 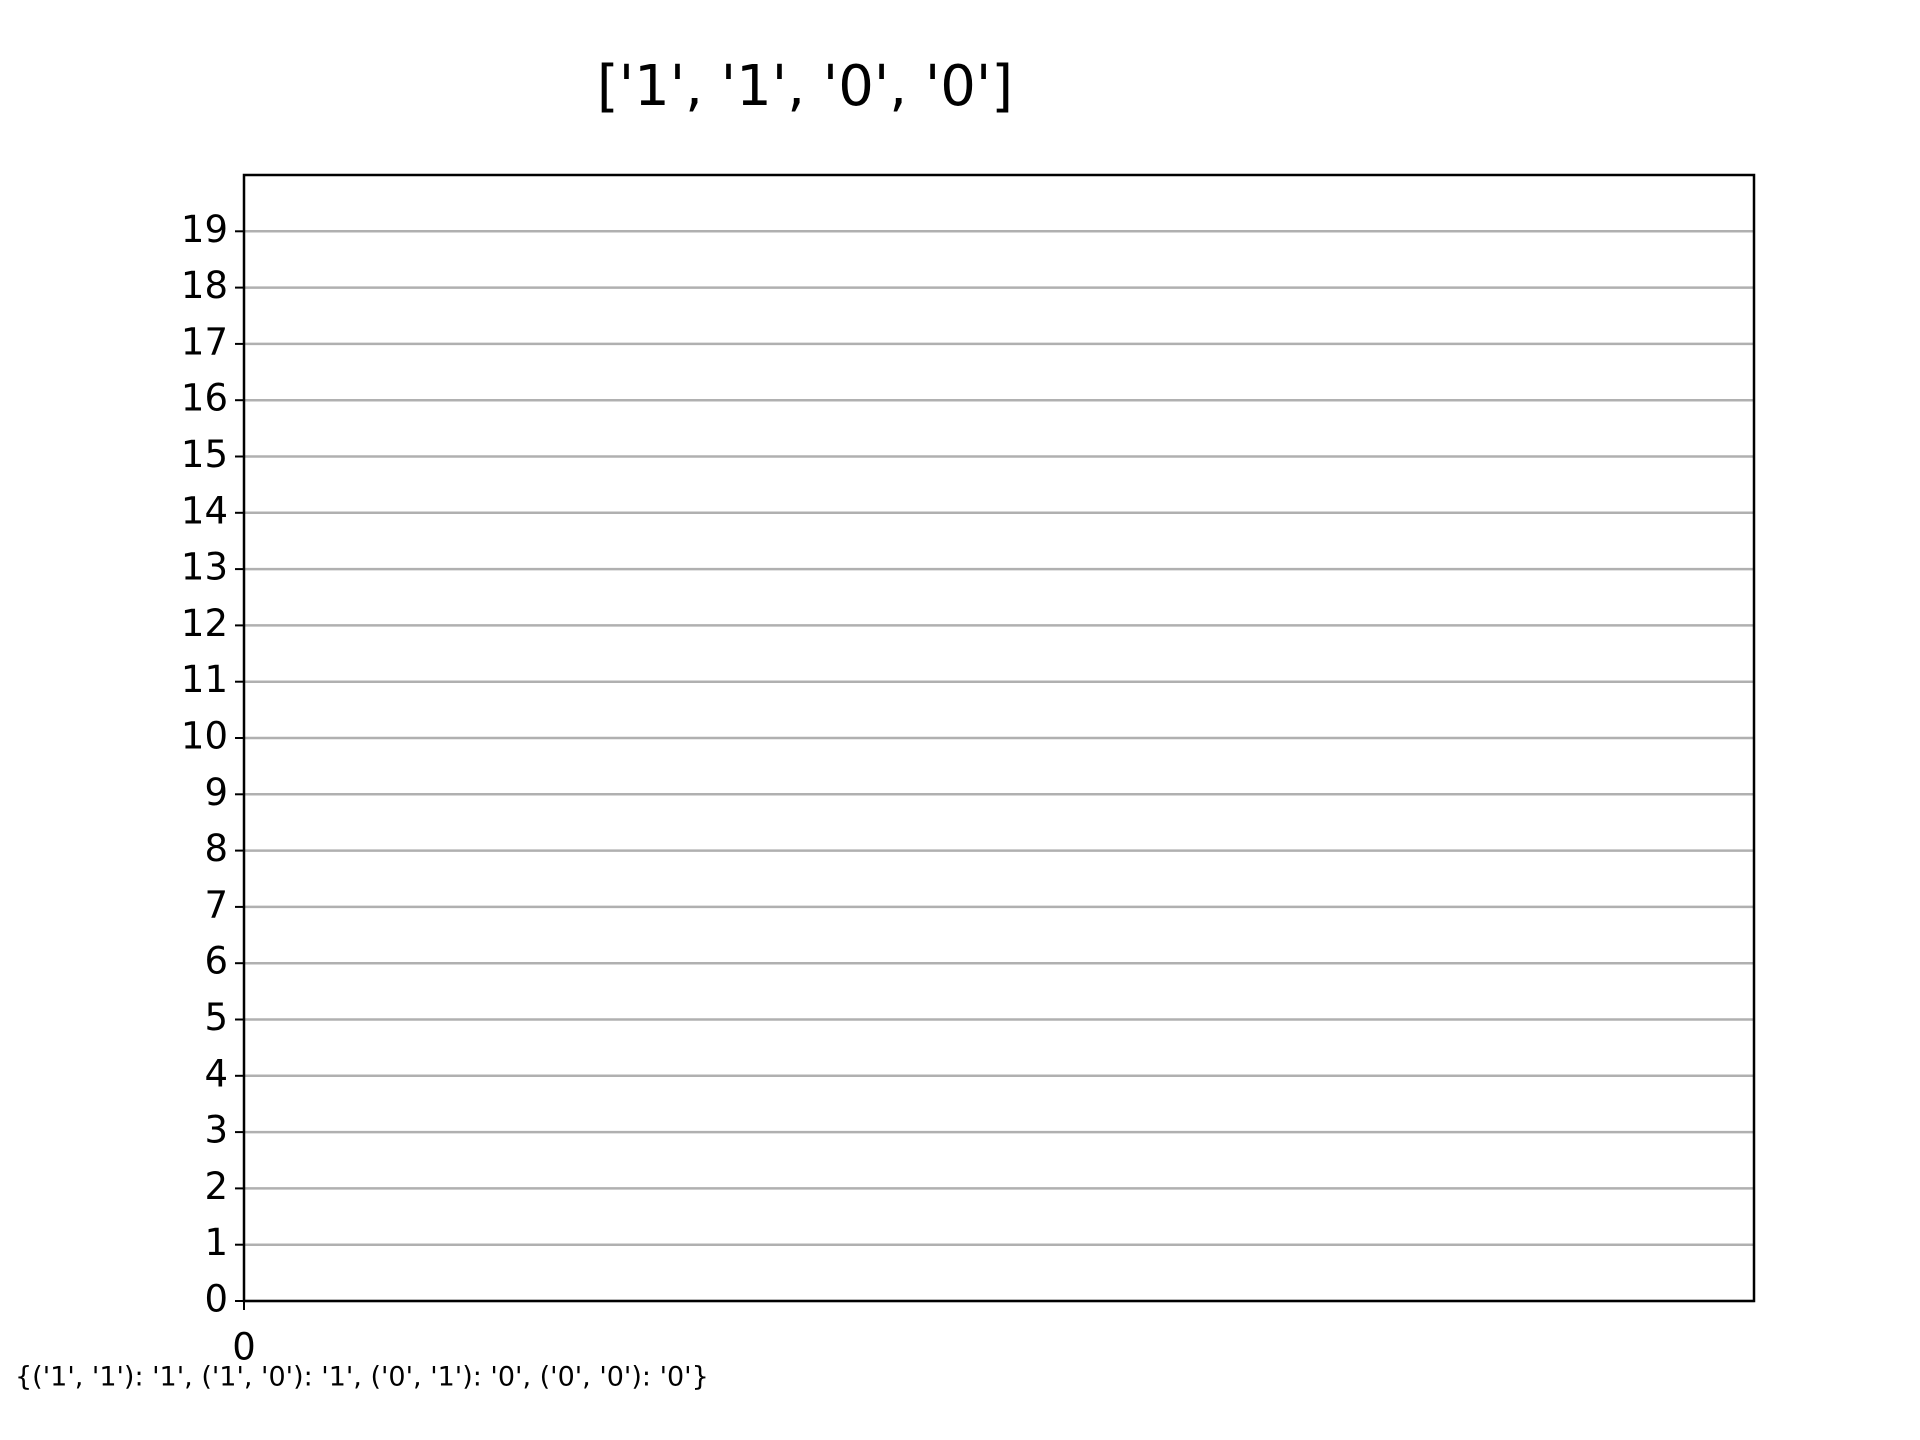 I want to click on y-tick-label: 16, so click(x=204, y=398).